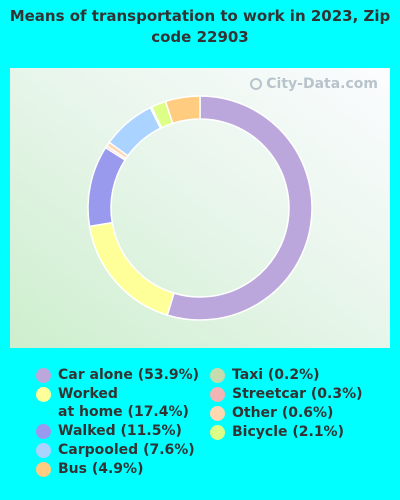  I want to click on legend-label: Worked at home (17.4%), so click(123, 403).